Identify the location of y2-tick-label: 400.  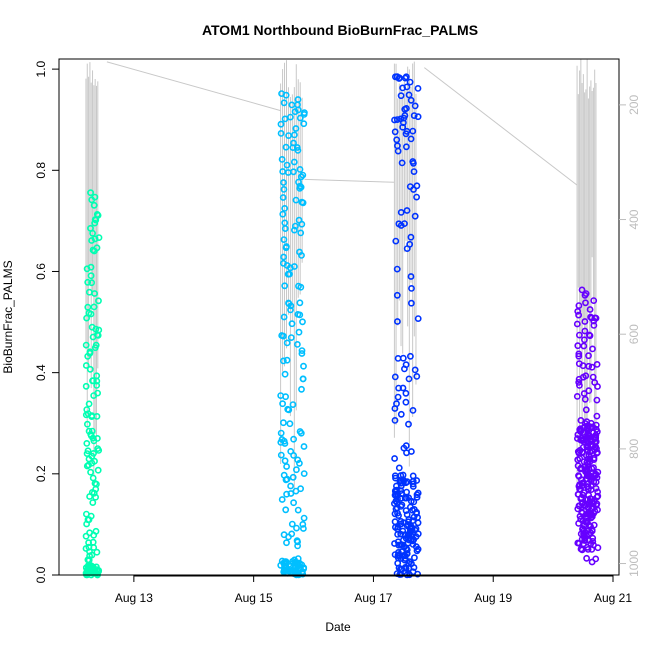
(634, 219).